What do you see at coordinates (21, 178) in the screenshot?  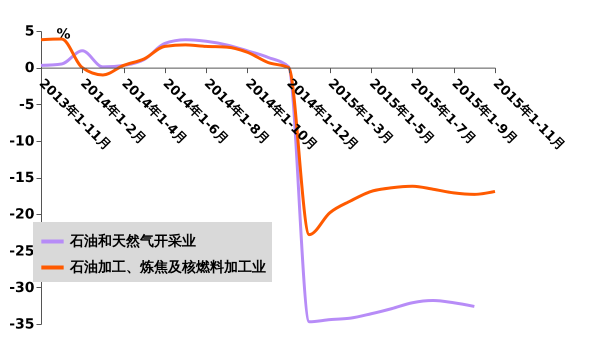 I see `y-tick-label: -15` at bounding box center [21, 178].